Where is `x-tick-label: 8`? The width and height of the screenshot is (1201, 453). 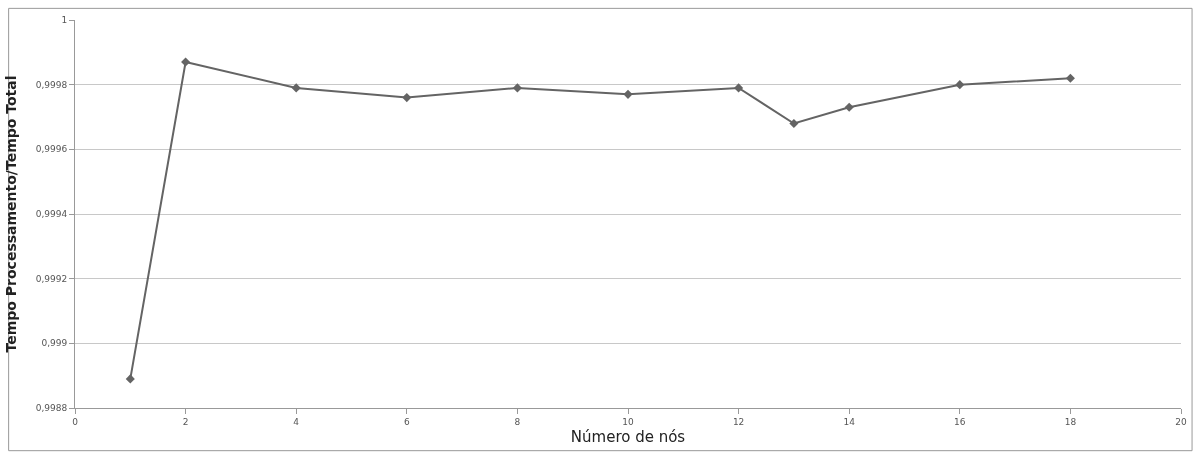 x-tick-label: 8 is located at coordinates (517, 421).